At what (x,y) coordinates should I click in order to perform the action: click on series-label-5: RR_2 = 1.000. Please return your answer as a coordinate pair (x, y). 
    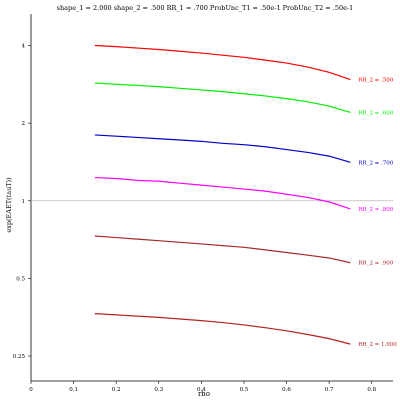
    Looking at the image, I should click on (377, 345).